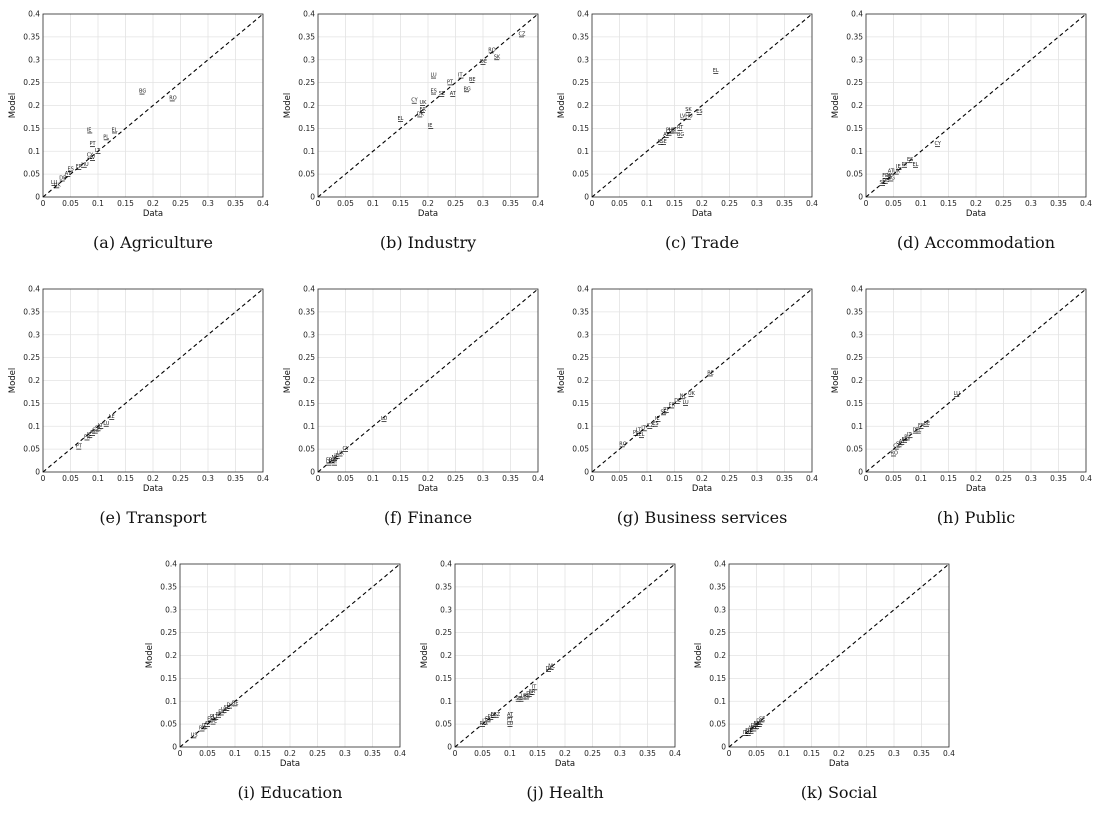 Image resolution: width=1095 pixels, height=818 pixels. Describe the element at coordinates (101, 426) in the screenshot. I see `point-label: LT` at that location.